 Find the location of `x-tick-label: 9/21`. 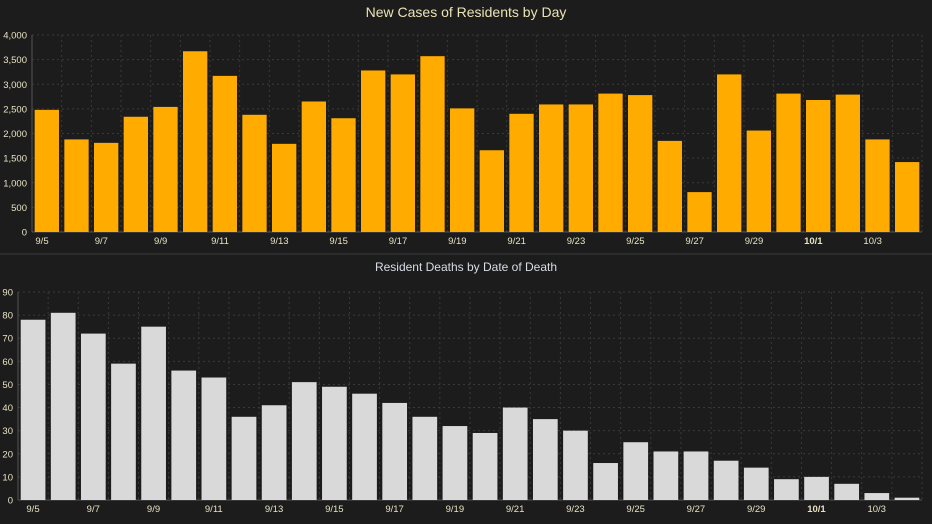

x-tick-label: 9/21 is located at coordinates (515, 509).